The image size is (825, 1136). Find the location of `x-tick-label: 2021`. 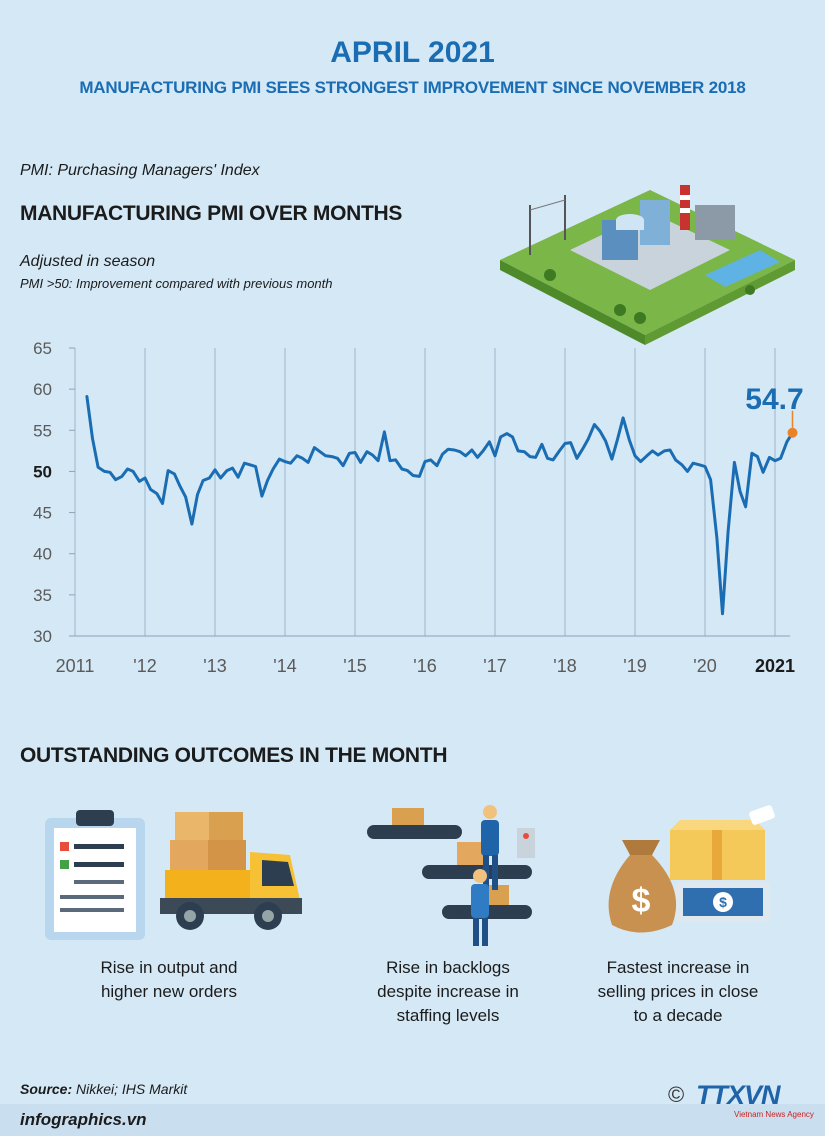

x-tick-label: 2021 is located at coordinates (775, 666).